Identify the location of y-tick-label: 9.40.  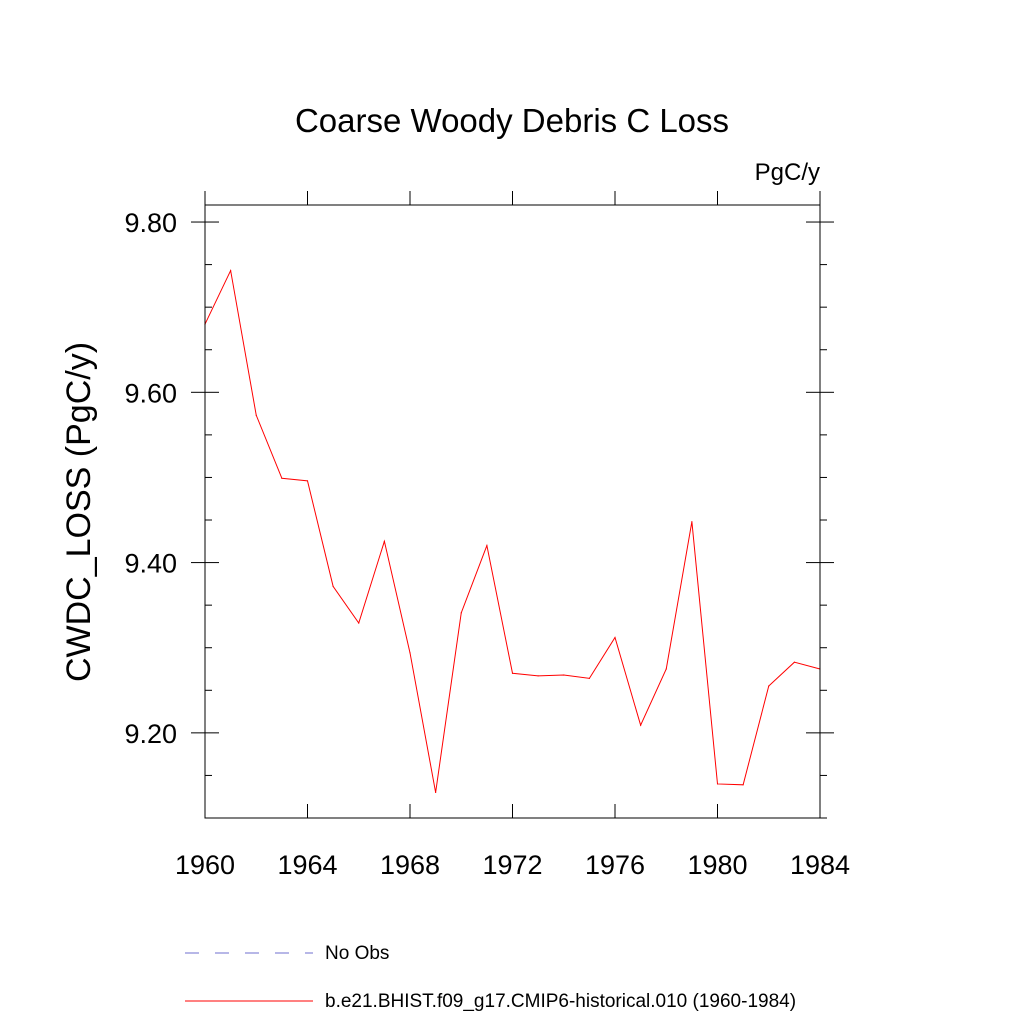
(150, 564).